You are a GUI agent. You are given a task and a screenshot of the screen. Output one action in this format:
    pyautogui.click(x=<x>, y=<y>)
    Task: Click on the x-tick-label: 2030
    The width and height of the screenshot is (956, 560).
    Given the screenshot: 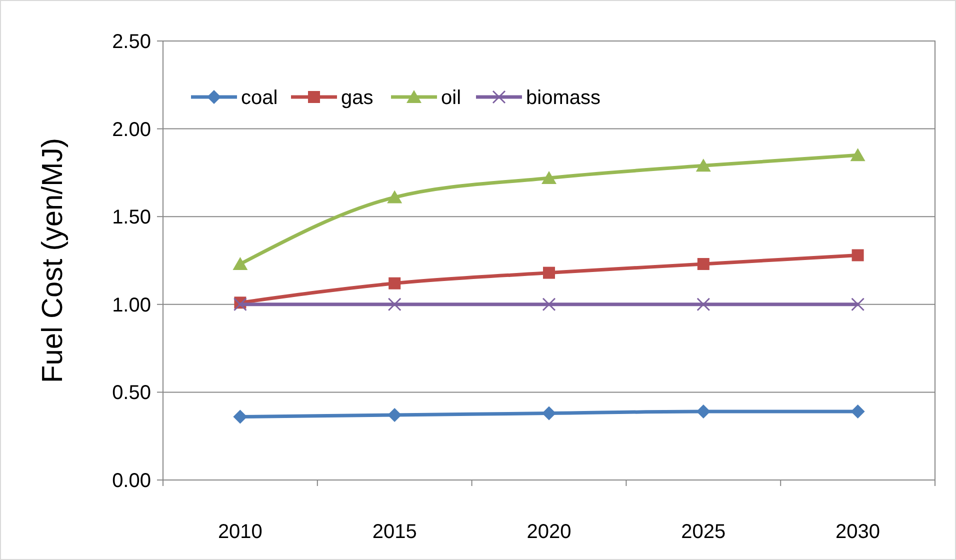 What is the action you would take?
    pyautogui.click(x=858, y=532)
    